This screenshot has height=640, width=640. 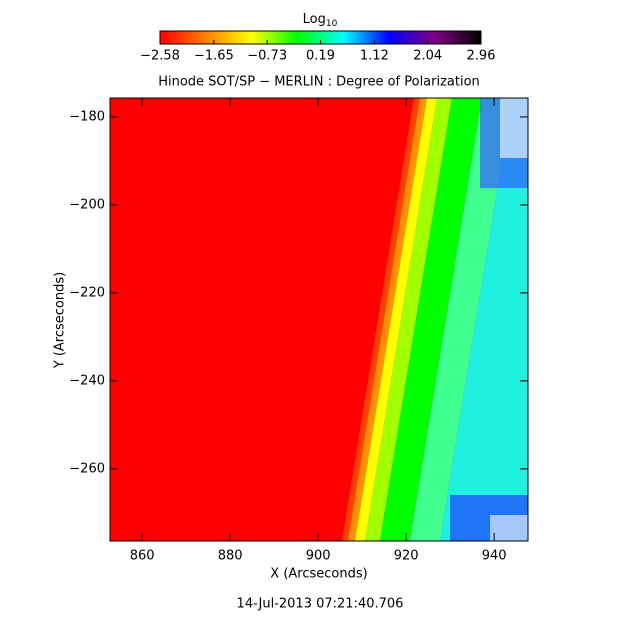 I want to click on x-tick-label: 940, so click(x=494, y=556).